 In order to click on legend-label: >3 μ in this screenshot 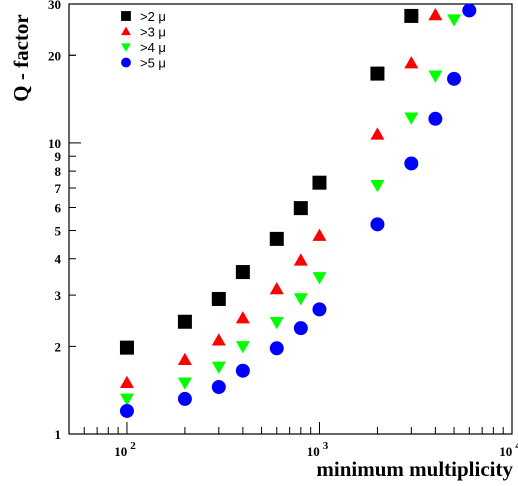, I will do `click(153, 32)`.